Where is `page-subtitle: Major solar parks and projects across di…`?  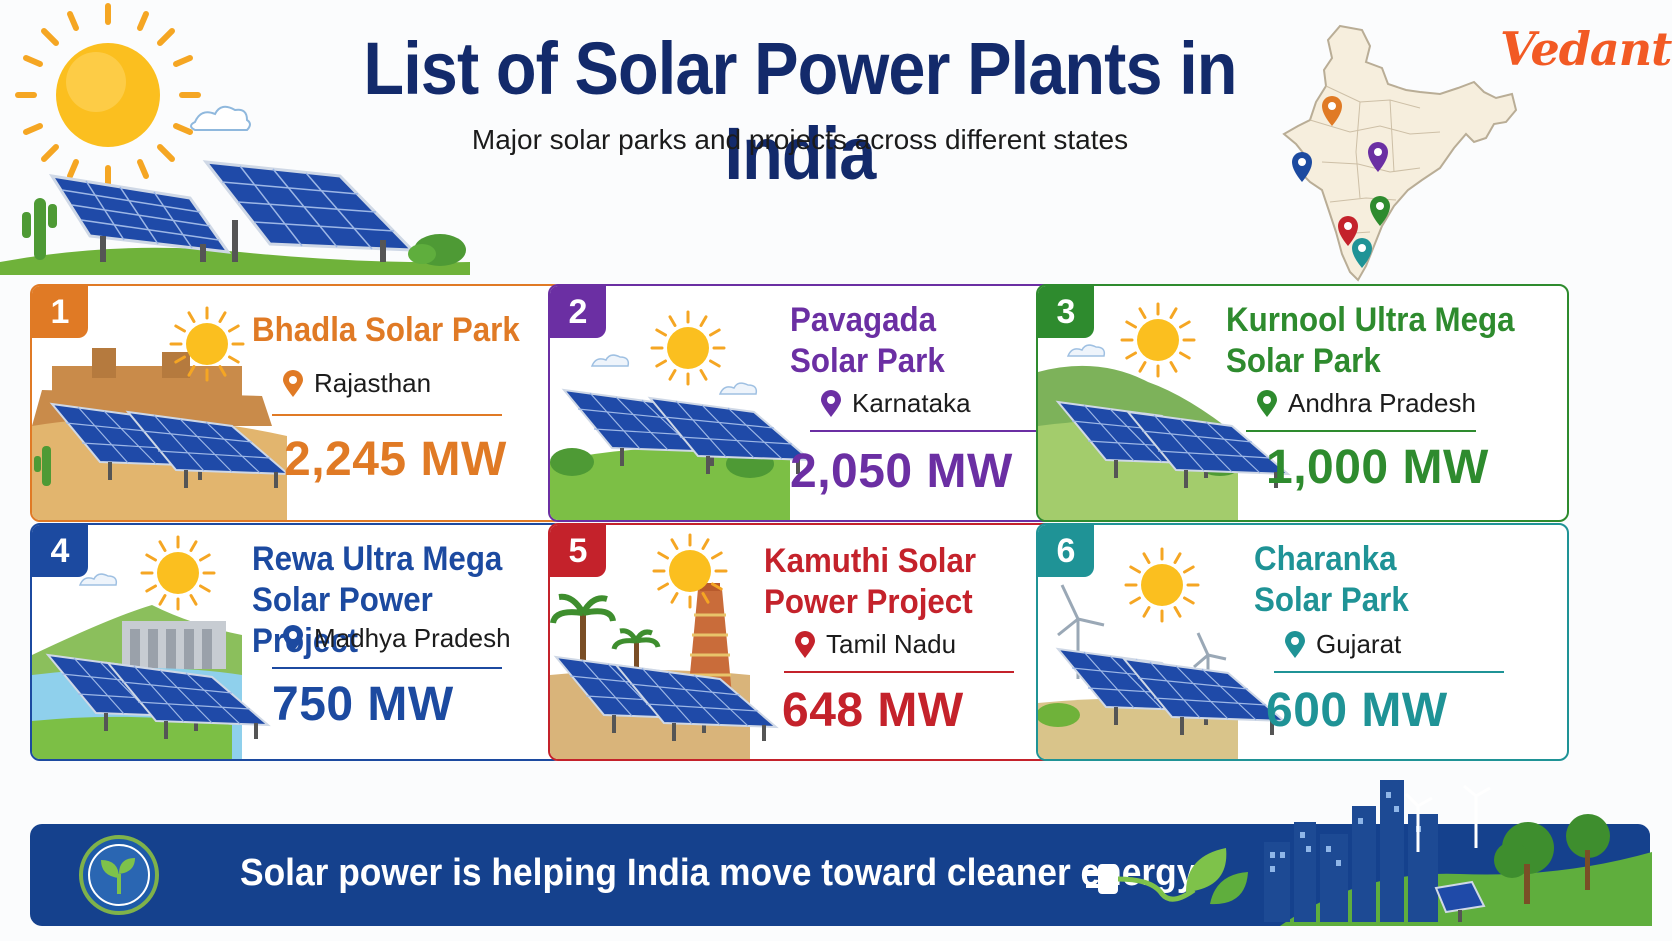
page-subtitle: Major solar parks and projects across di… is located at coordinates (800, 139).